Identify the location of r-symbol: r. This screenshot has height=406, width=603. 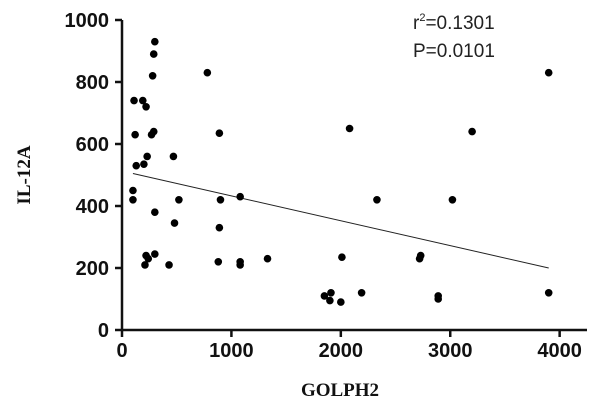
(416, 23).